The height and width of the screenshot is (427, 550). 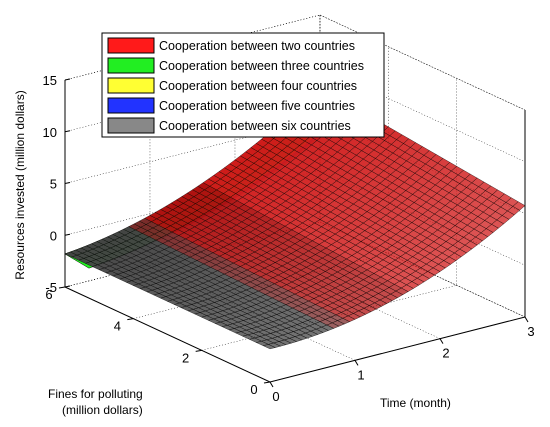 What do you see at coordinates (257, 106) in the screenshot?
I see `legend-label: Cooperation between five countries` at bounding box center [257, 106].